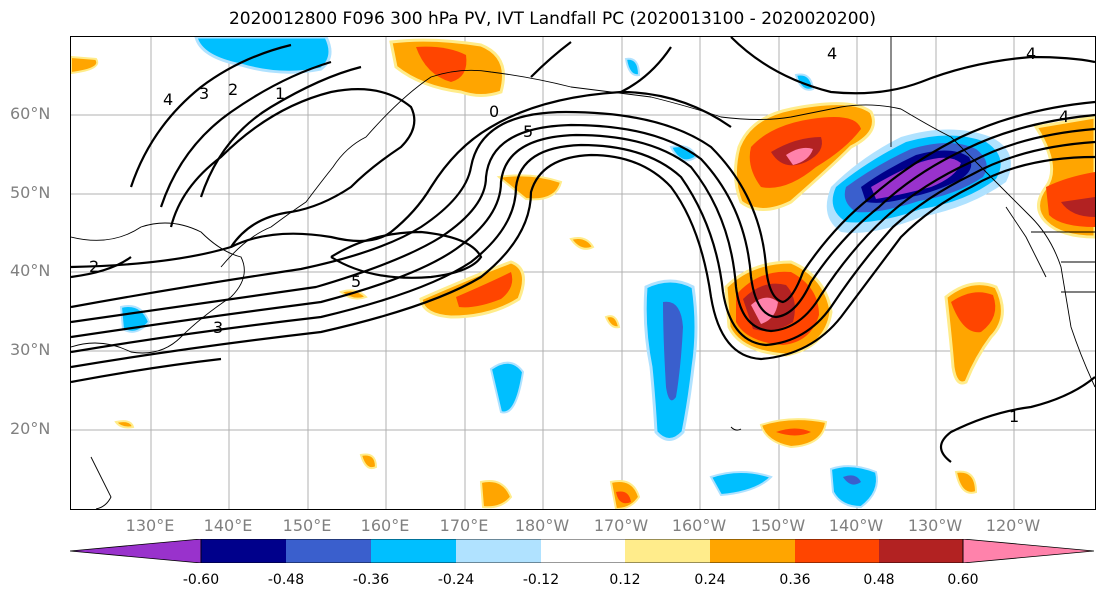 The height and width of the screenshot is (601, 1105). Describe the element at coordinates (625, 580) in the screenshot. I see `colorbar-tick: 0.12` at that location.